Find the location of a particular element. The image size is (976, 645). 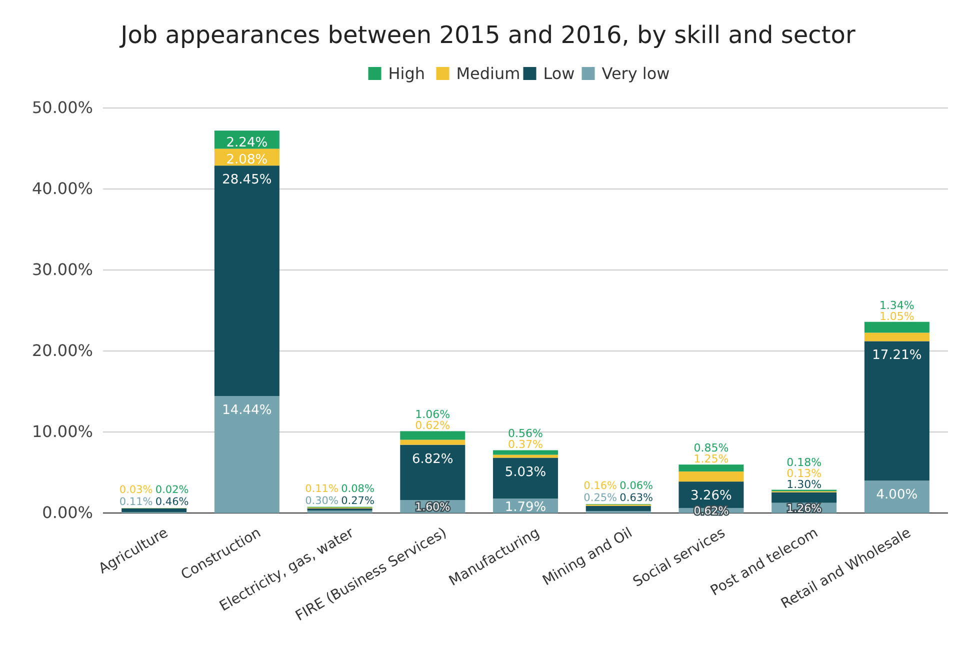

data-label: 2.24% is located at coordinates (247, 143).